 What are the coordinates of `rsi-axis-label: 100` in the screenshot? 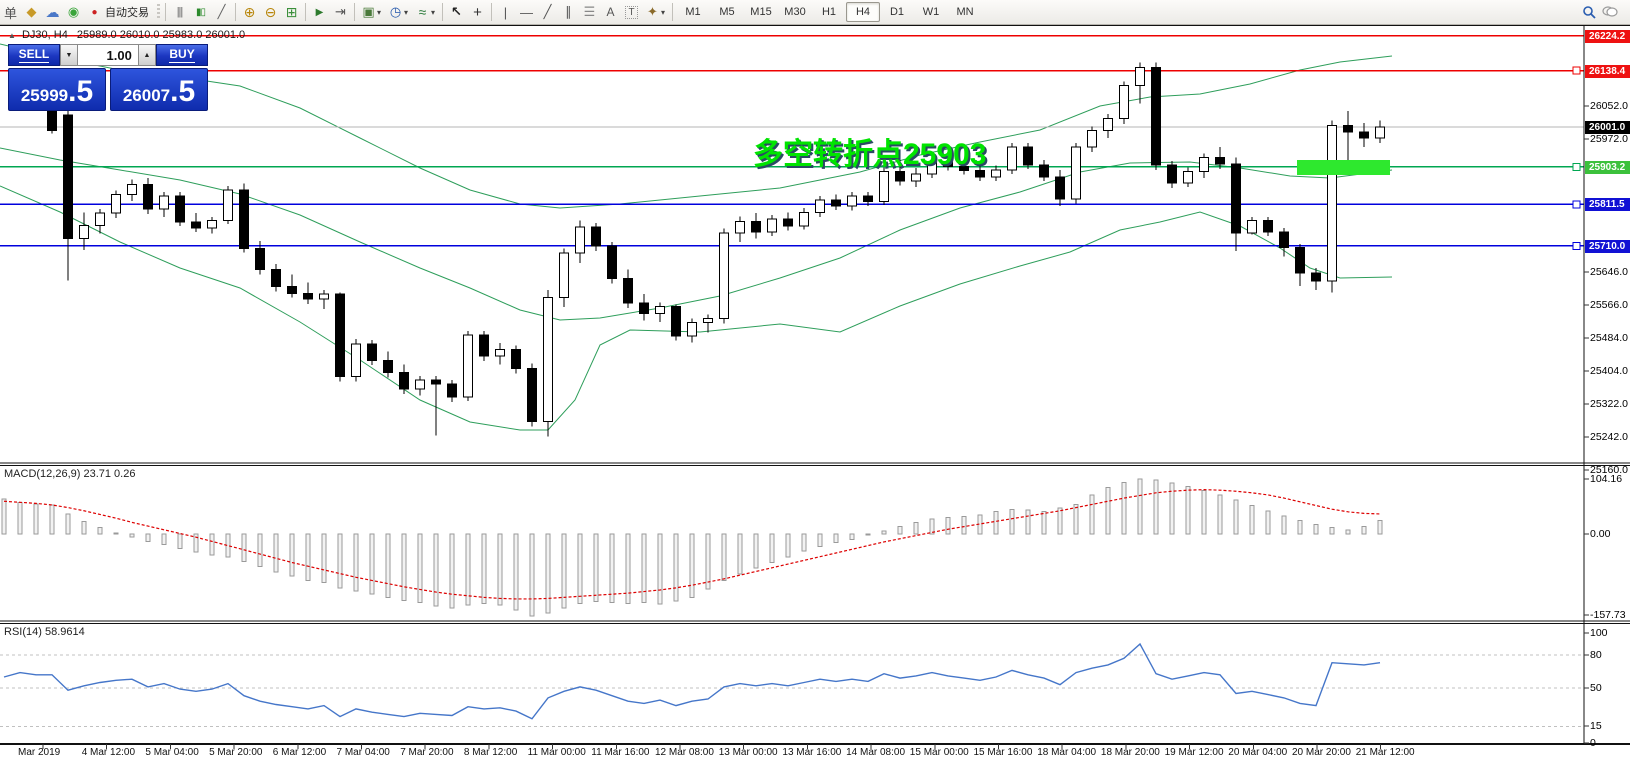 It's located at (1599, 633).